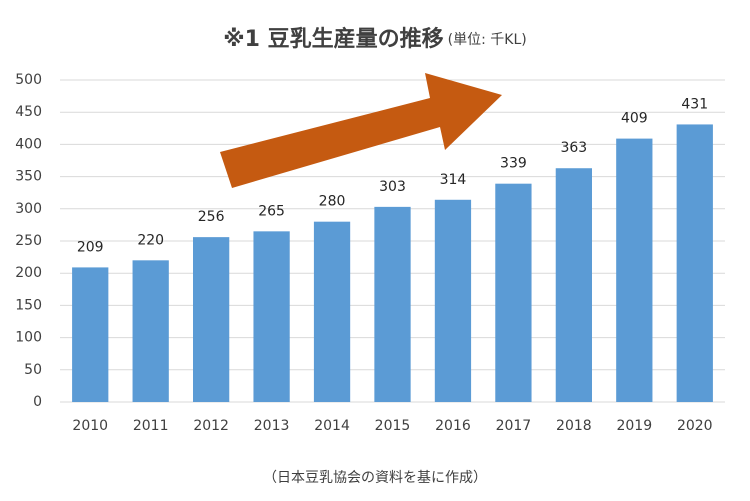 The image size is (750, 501). Describe the element at coordinates (28, 241) in the screenshot. I see `y-tick-label: 250` at that location.